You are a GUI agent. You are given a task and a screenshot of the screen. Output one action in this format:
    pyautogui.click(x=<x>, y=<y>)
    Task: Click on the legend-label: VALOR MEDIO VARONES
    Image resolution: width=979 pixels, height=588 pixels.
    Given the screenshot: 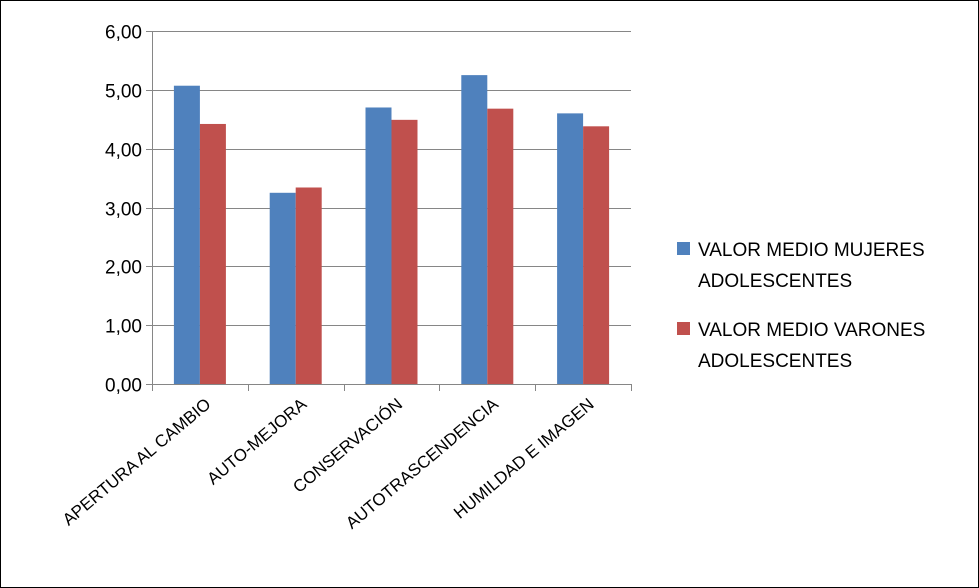 What is the action you would take?
    pyautogui.click(x=811, y=330)
    